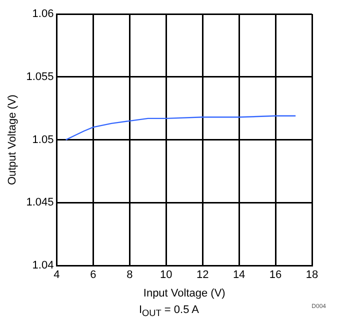 This screenshot has width=338, height=330. What do you see at coordinates (57, 275) in the screenshot?
I see `x-tick-label: 4` at bounding box center [57, 275].